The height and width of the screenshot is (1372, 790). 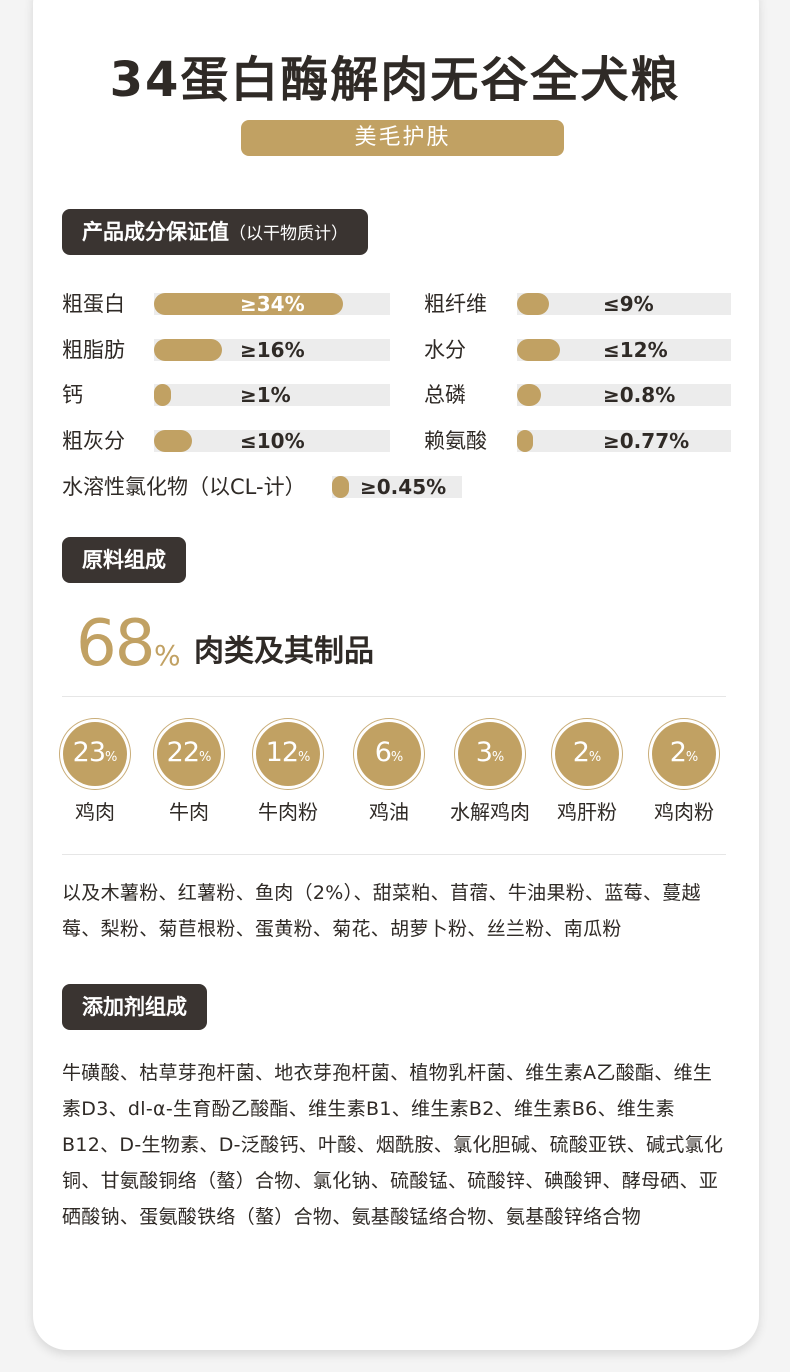 I want to click on ingredient-percent: 6%, so click(x=389, y=755).